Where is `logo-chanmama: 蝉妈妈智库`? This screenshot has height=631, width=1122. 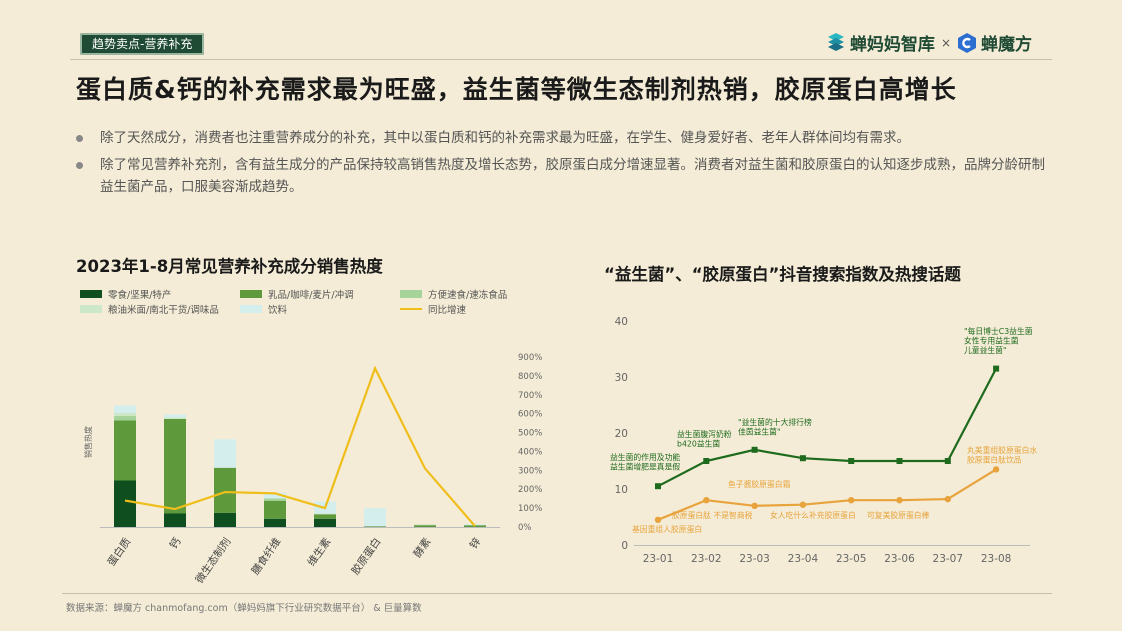
logo-chanmama: 蝉妈妈智库 is located at coordinates (880, 42).